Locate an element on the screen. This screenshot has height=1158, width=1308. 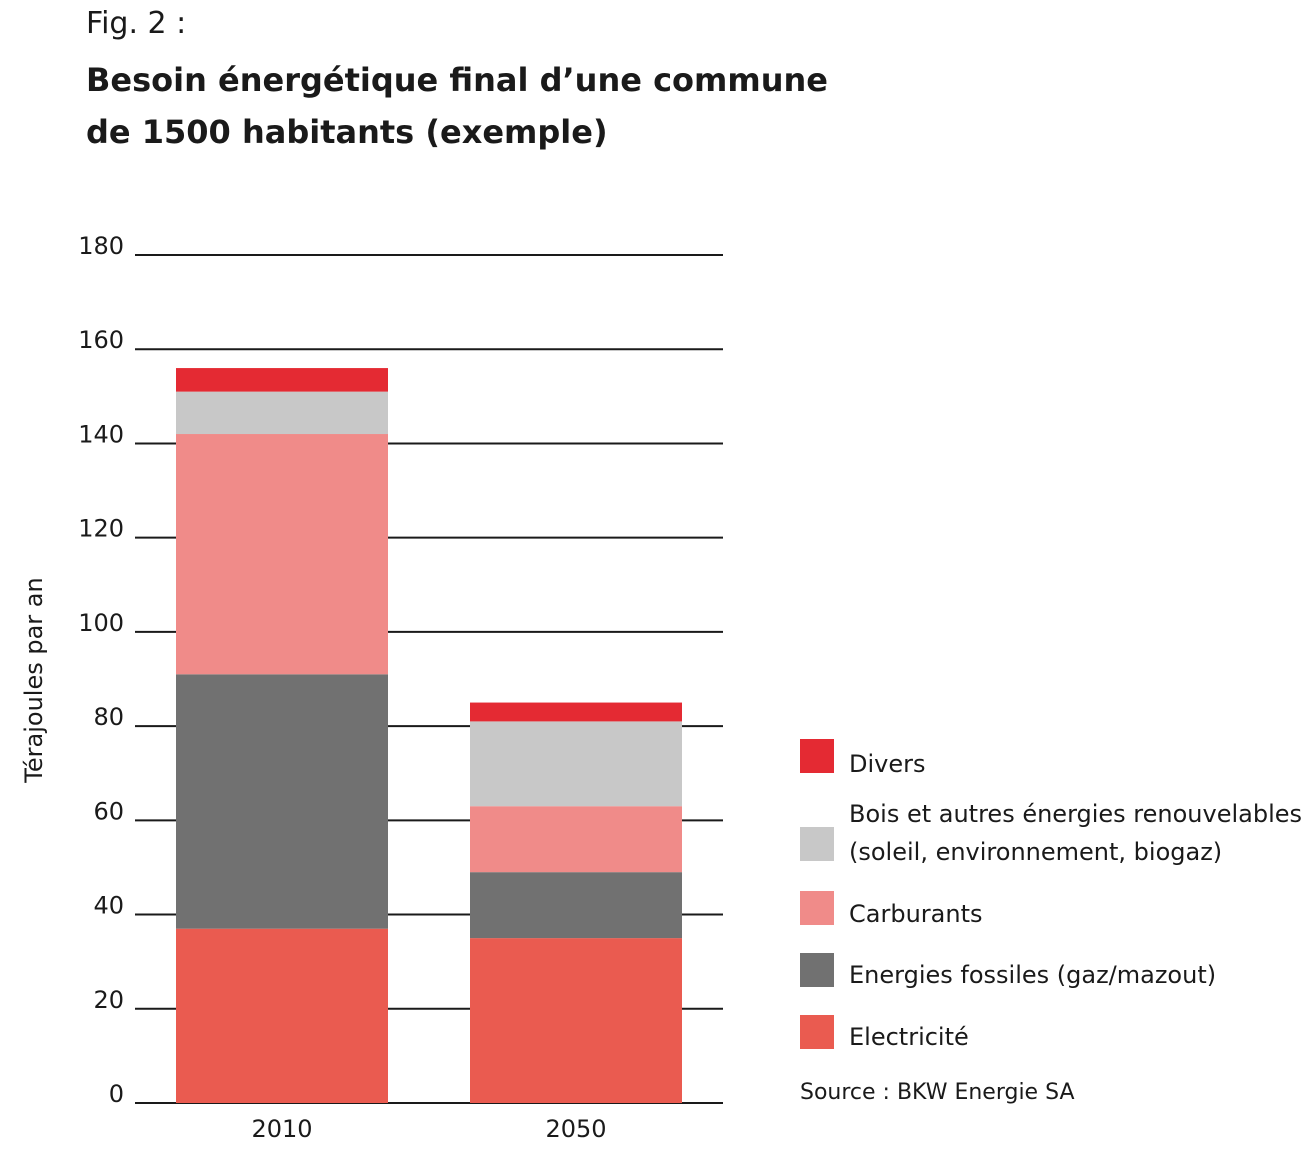
legend-swatch-bois is located at coordinates (817, 844).